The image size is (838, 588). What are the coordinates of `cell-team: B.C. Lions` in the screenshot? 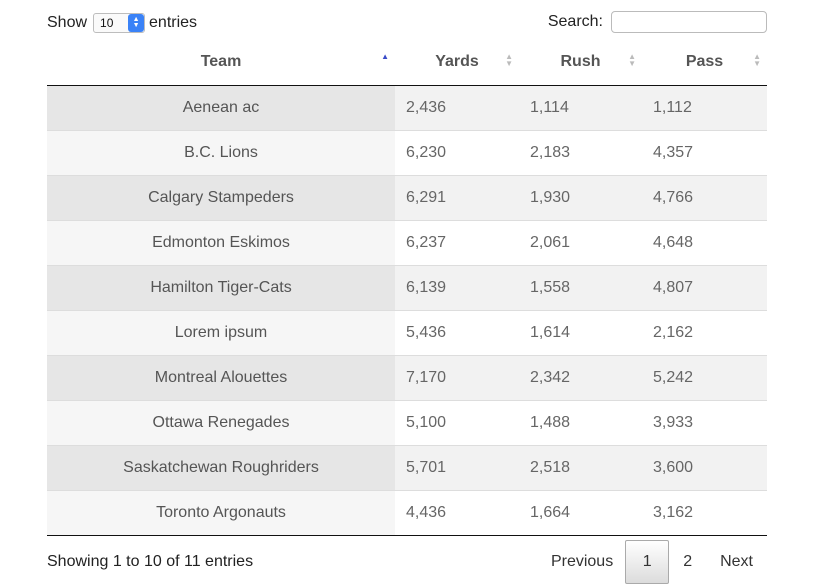 It's located at (221, 153).